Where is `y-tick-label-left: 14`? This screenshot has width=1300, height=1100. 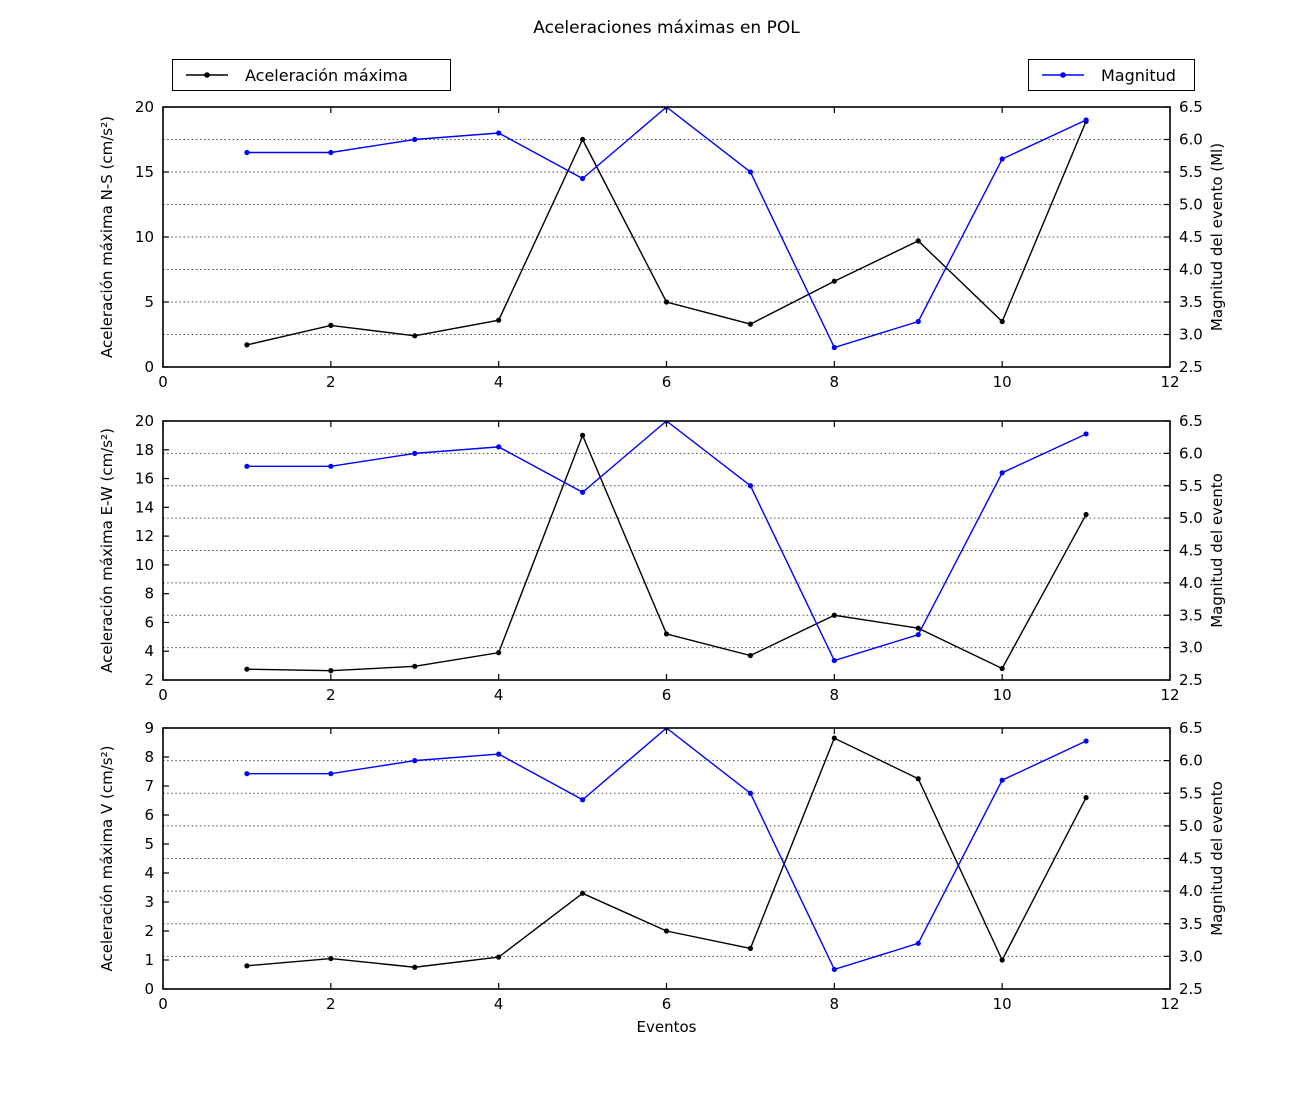
y-tick-label-left: 14 is located at coordinates (144, 507).